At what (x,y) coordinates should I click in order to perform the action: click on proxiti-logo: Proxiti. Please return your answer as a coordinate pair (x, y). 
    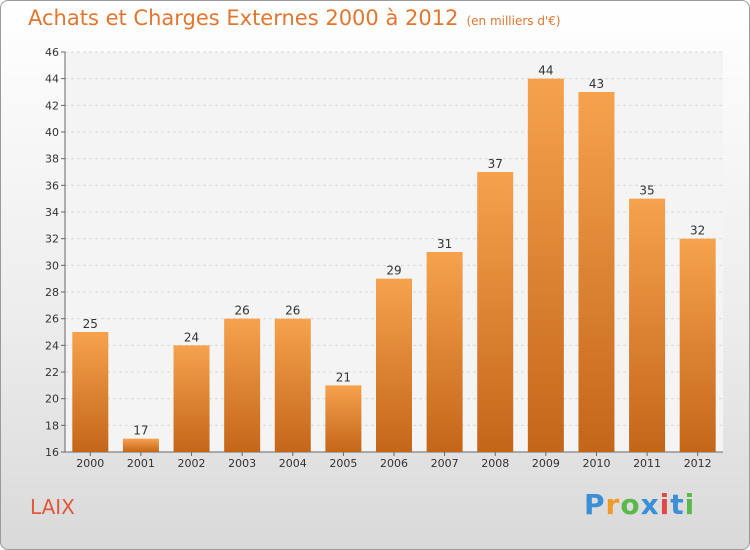
    Looking at the image, I should click on (639, 504).